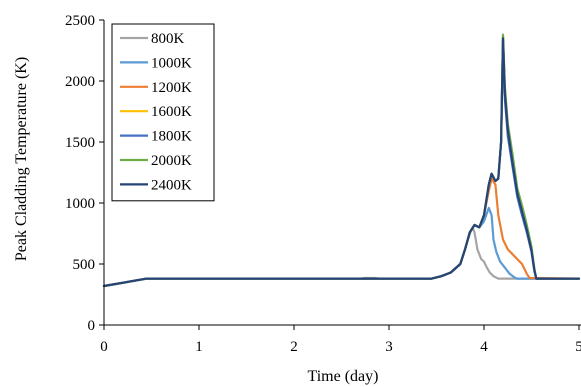 This screenshot has width=581, height=387. Describe the element at coordinates (171, 63) in the screenshot. I see `legend-label-1000k: 1000K` at that location.